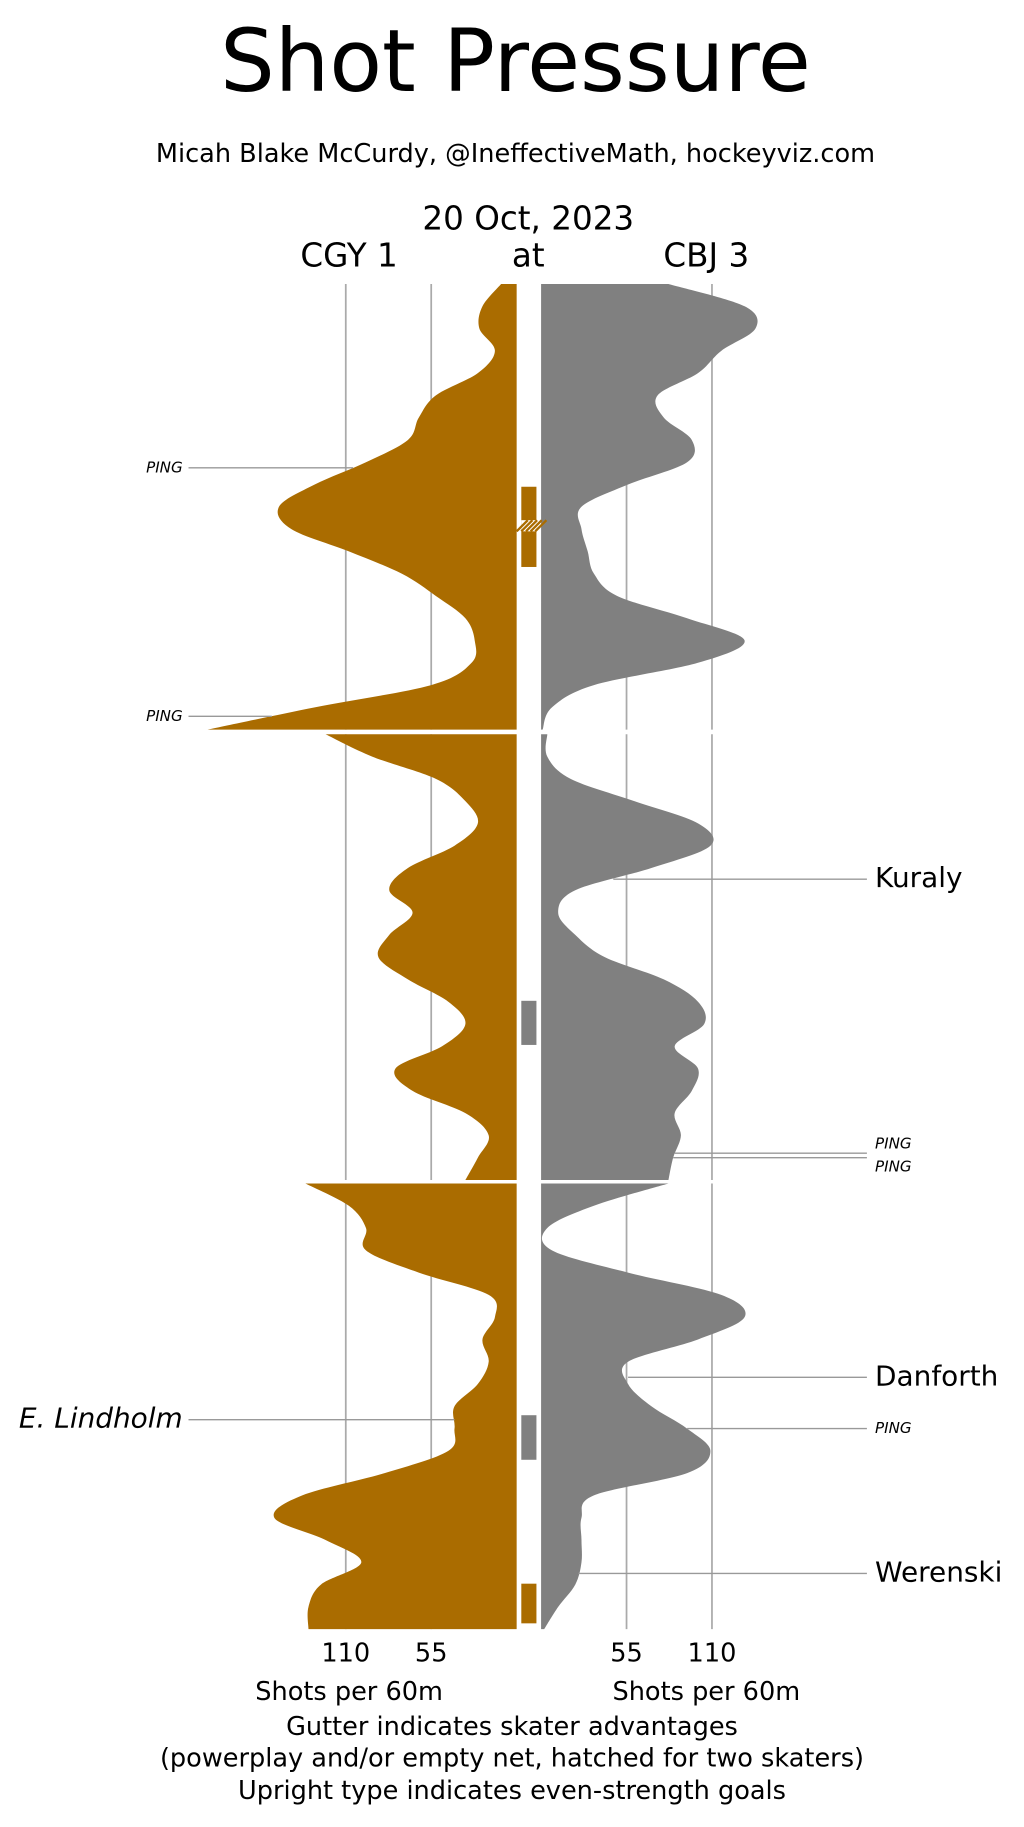 The image size is (1024, 1827). What do you see at coordinates (512, 1727) in the screenshot?
I see `footnote: Gutter indicates skater advantages` at bounding box center [512, 1727].